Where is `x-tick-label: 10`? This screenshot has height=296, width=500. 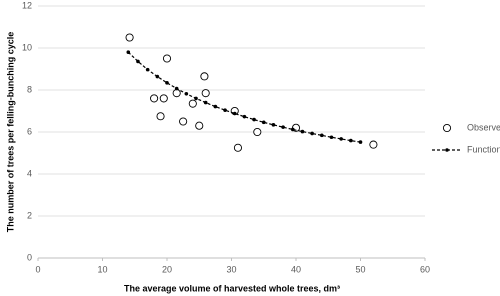 x-tick-label: 10 is located at coordinates (102, 269).